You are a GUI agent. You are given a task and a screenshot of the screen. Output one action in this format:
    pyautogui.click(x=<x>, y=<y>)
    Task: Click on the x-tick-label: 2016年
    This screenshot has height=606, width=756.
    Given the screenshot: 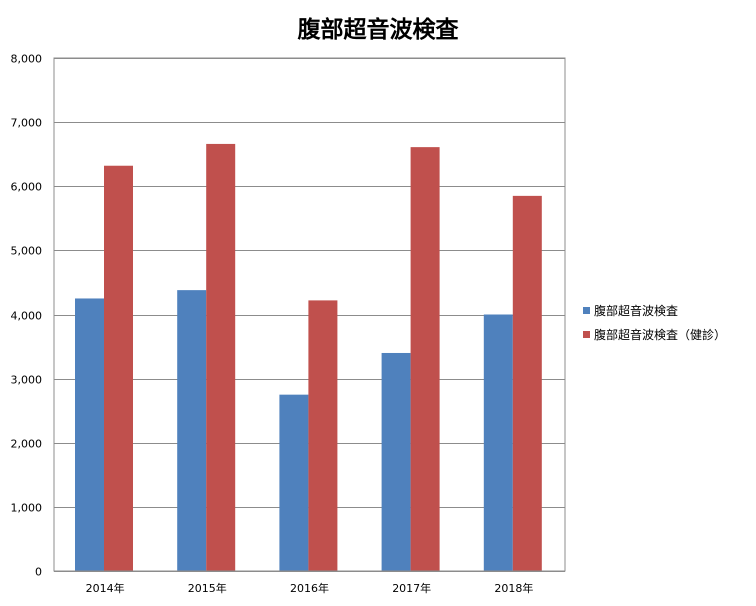 What is the action you would take?
    pyautogui.click(x=309, y=588)
    